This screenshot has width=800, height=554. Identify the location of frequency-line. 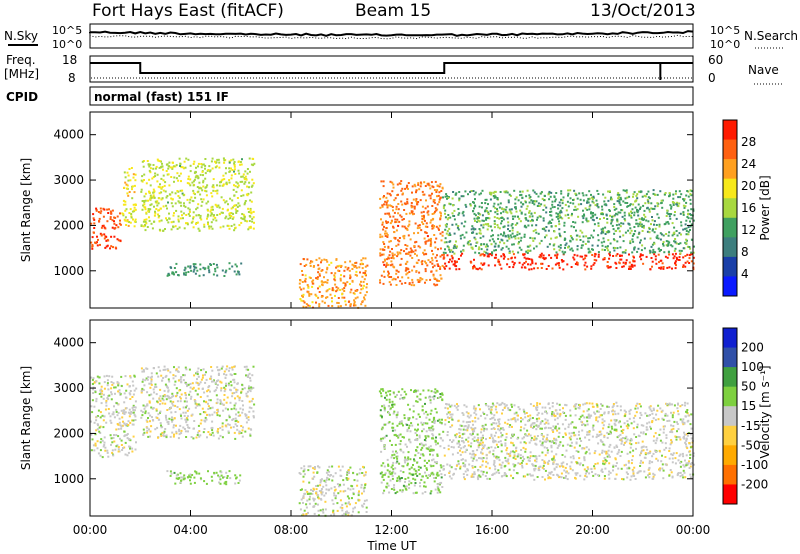
(391, 71).